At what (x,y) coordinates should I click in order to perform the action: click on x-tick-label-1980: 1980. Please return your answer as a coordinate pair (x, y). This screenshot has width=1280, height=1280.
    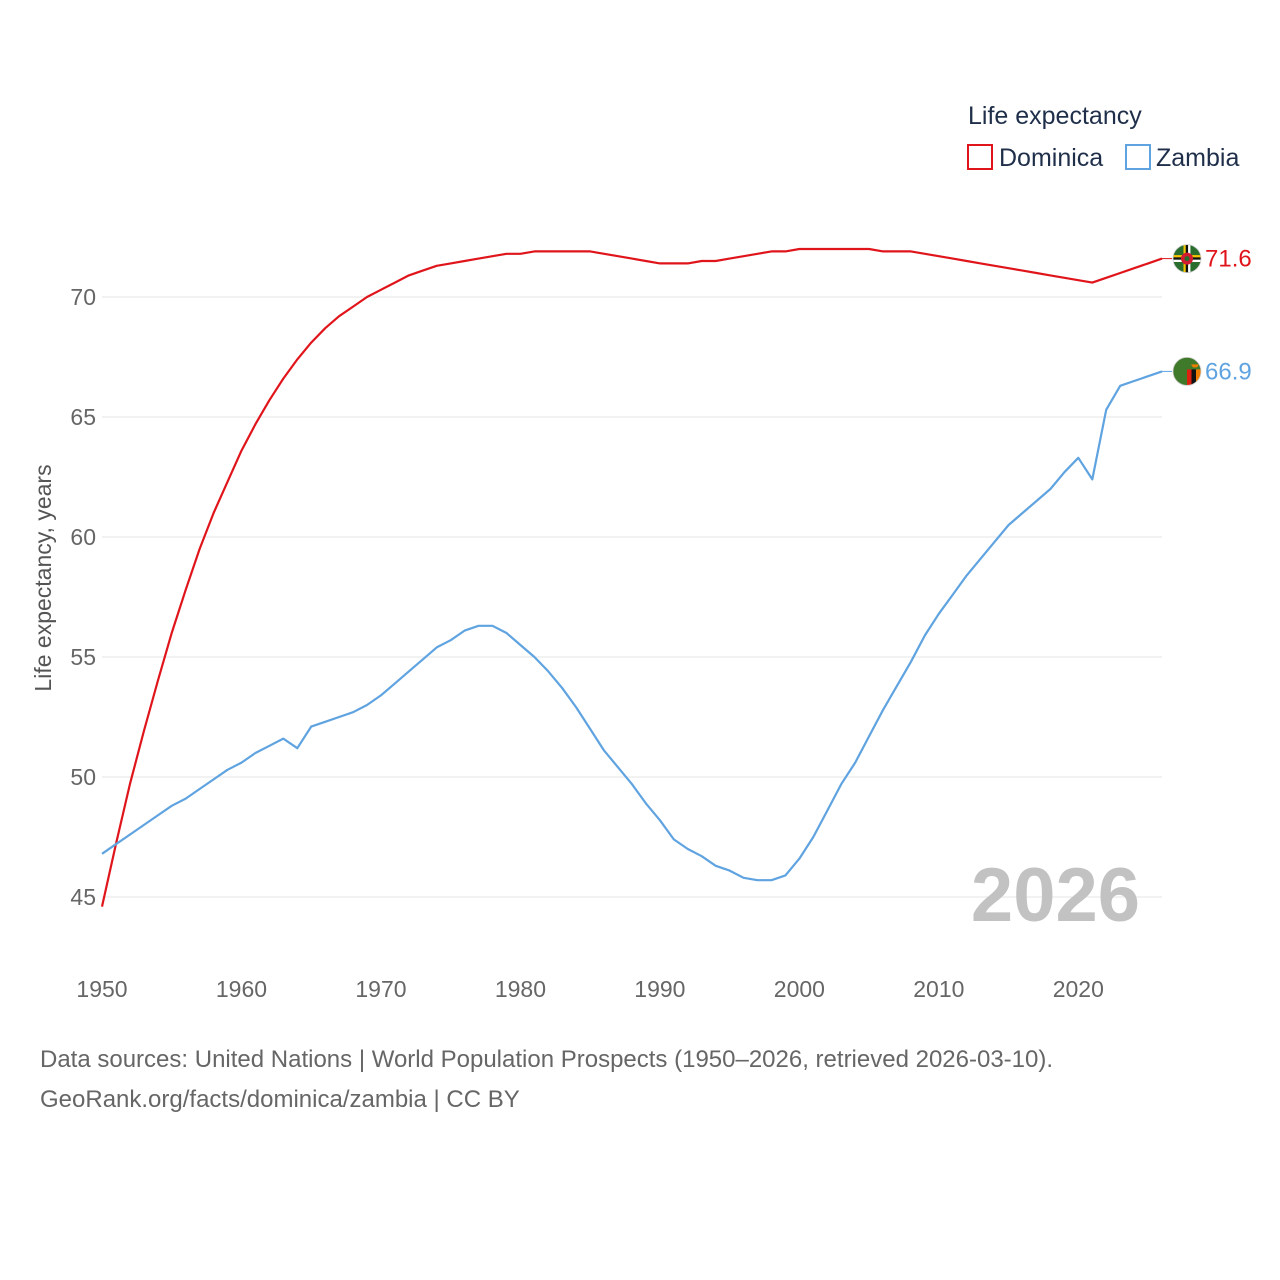
    Looking at the image, I should click on (520, 989).